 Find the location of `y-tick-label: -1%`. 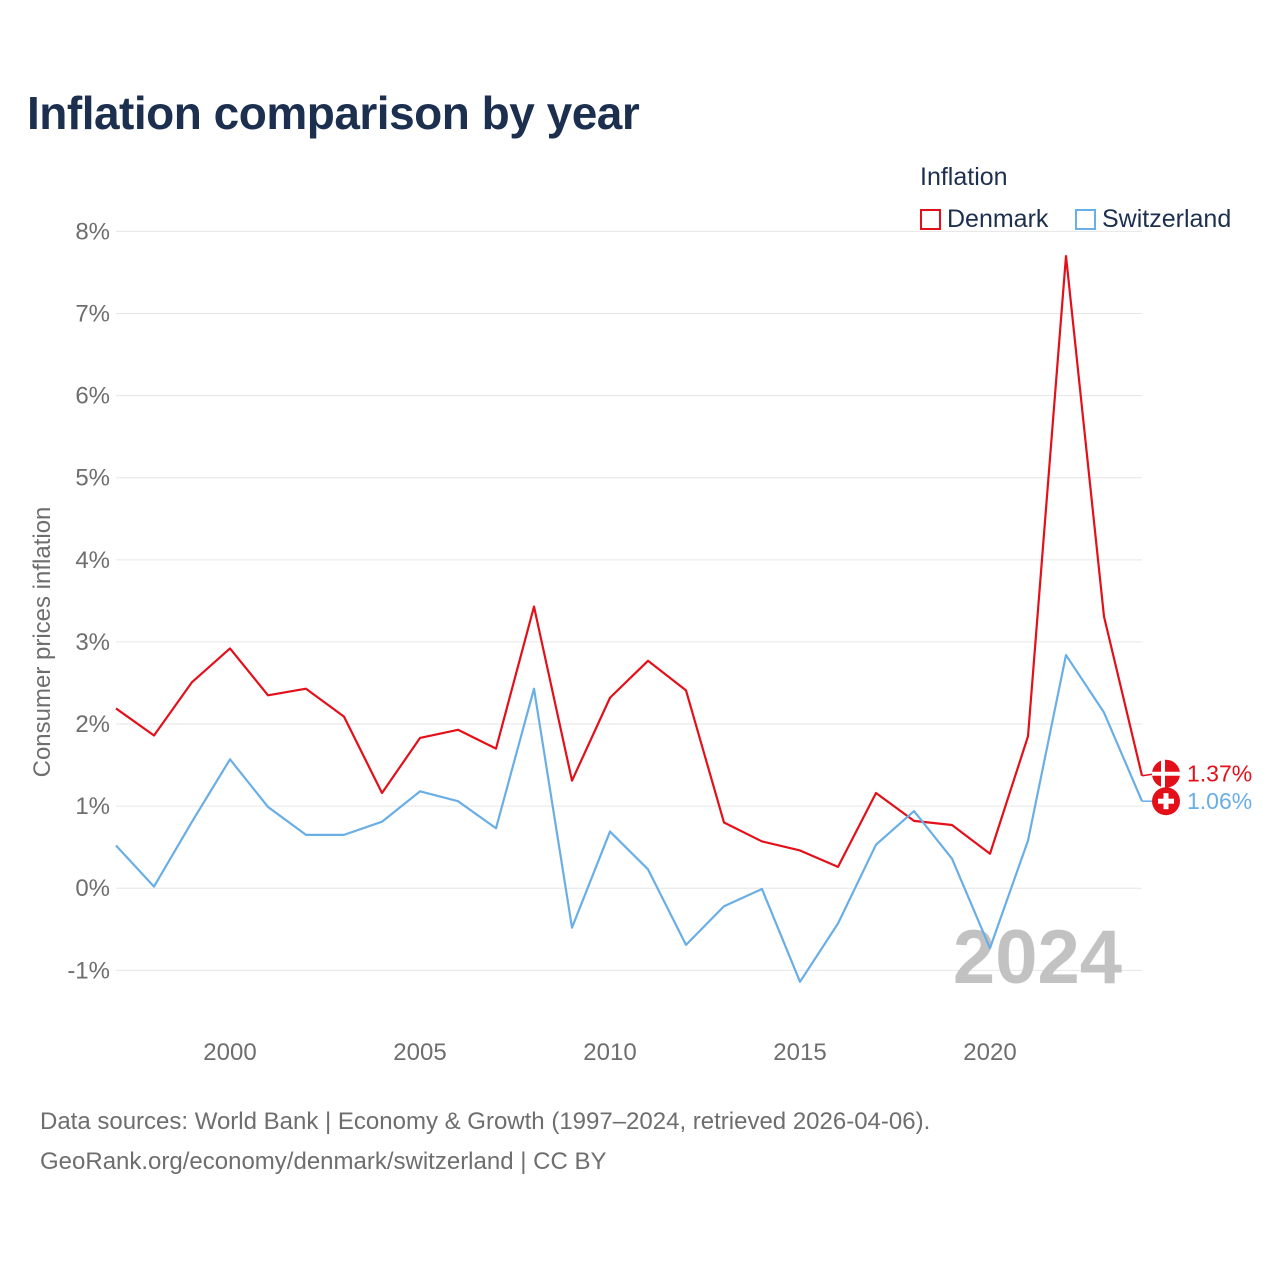

y-tick-label: -1% is located at coordinates (88, 970).